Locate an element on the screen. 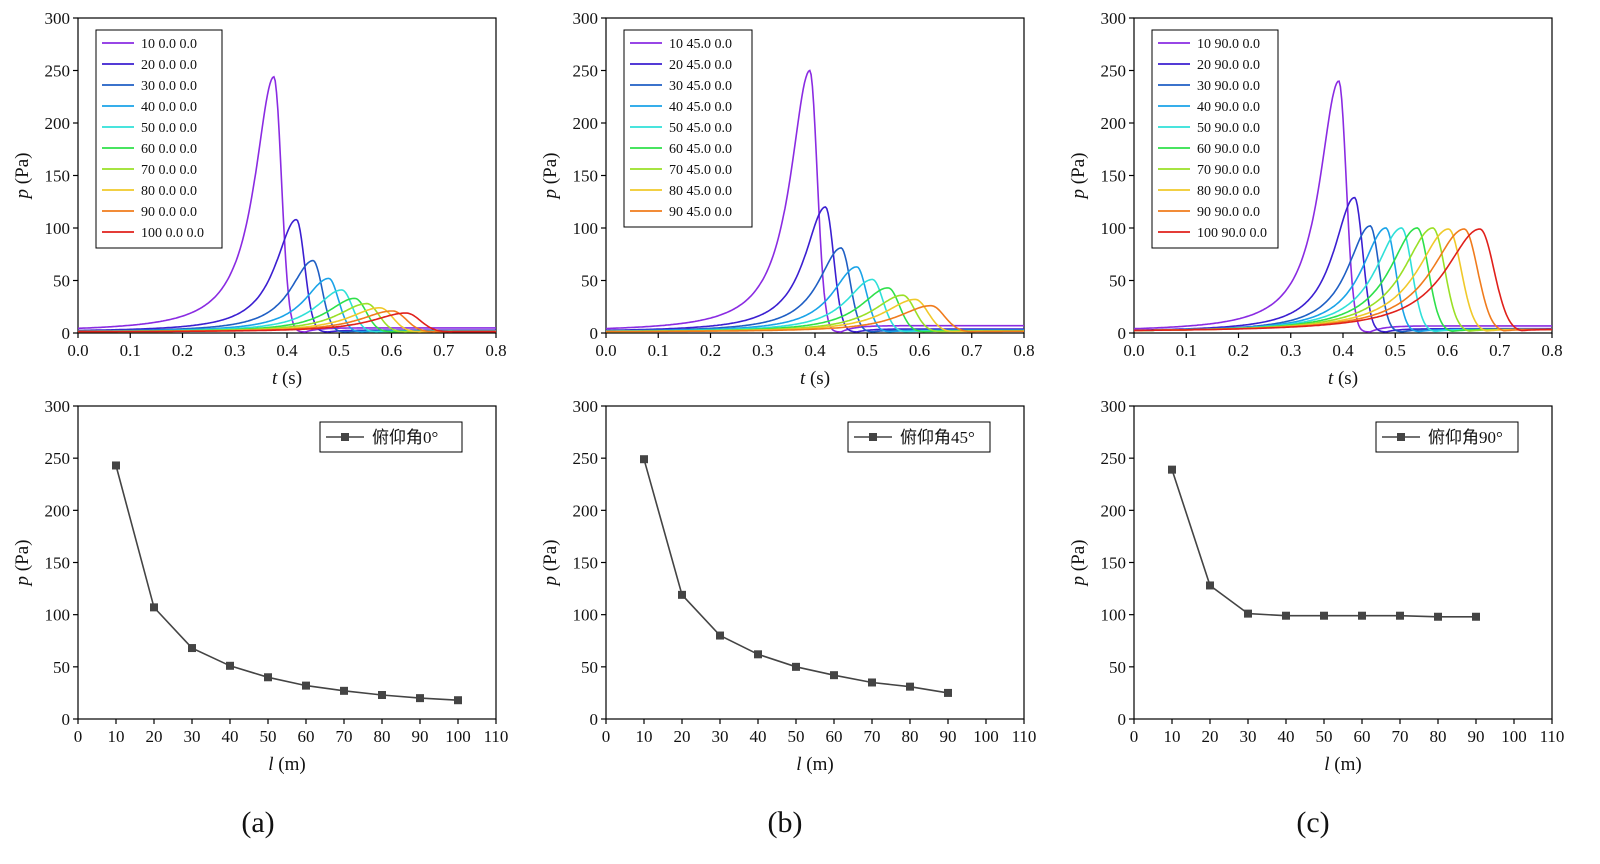 The height and width of the screenshot is (864, 1600). legend-entry: 100 0.0 0.0 is located at coordinates (172, 233).